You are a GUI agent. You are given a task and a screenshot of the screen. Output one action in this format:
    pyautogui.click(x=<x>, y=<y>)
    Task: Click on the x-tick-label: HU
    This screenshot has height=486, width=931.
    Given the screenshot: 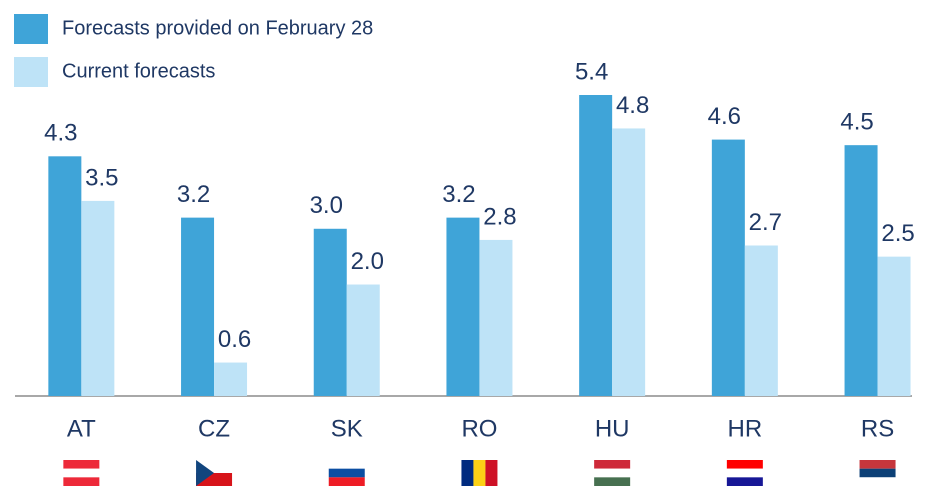 What is the action you would take?
    pyautogui.click(x=612, y=428)
    